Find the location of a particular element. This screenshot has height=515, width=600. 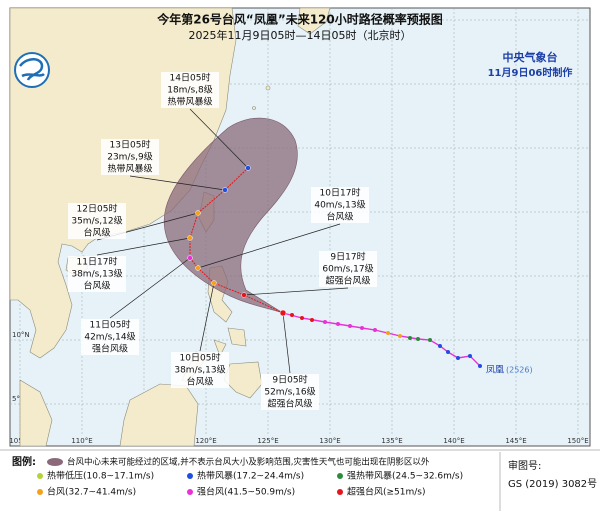

probability-cone is located at coordinates (230, 215).